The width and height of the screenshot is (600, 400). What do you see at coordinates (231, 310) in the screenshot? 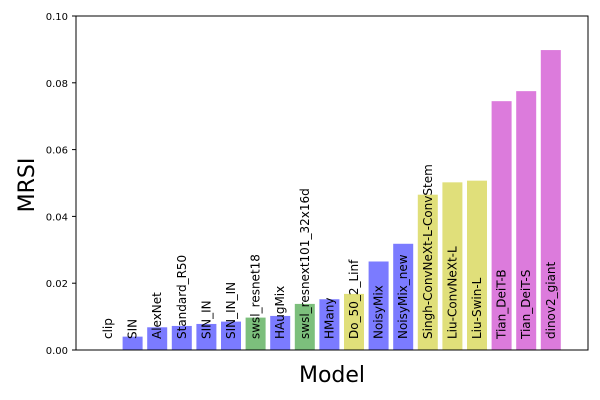
I see `bar-category-label: SIN_IN_IN` at bounding box center [231, 310].